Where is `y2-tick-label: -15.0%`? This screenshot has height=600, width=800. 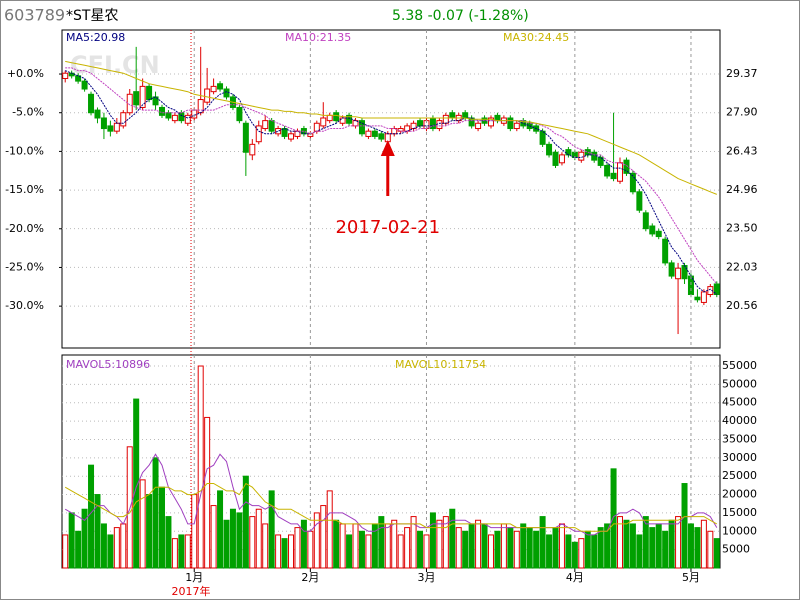 y2-tick-label: -15.0% is located at coordinates (24, 189).